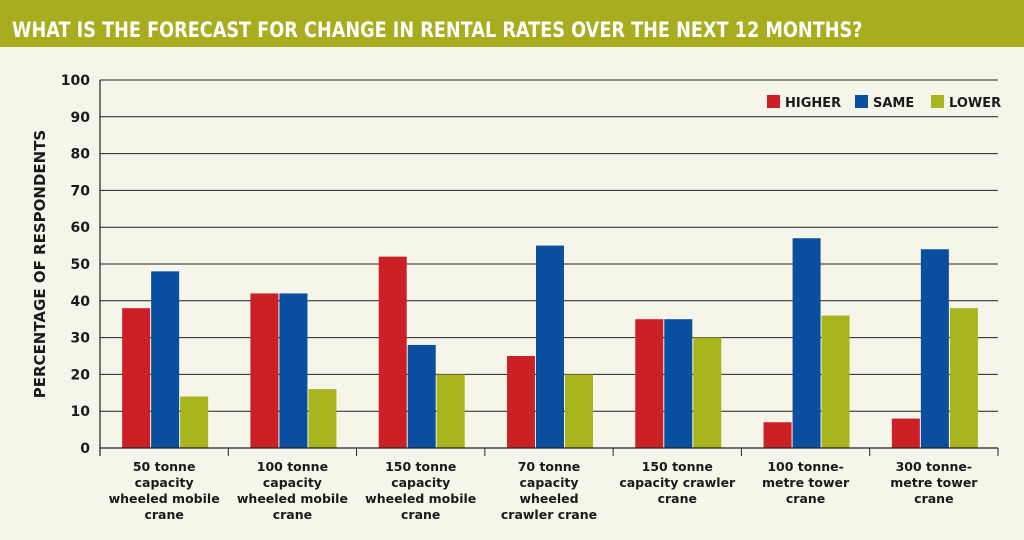 The width and height of the screenshot is (1024, 540). What do you see at coordinates (81, 118) in the screenshot?
I see `y-tick-label: 90` at bounding box center [81, 118].